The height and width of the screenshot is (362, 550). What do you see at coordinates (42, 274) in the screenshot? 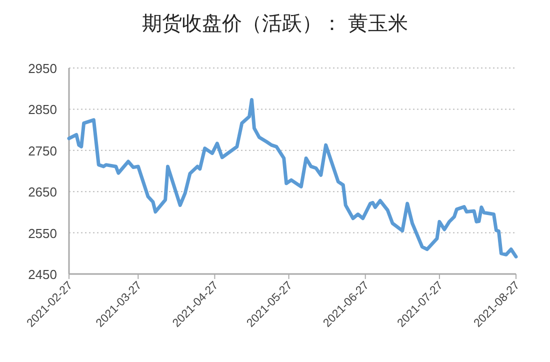
I see `y-tick-label: 2450` at bounding box center [42, 274].